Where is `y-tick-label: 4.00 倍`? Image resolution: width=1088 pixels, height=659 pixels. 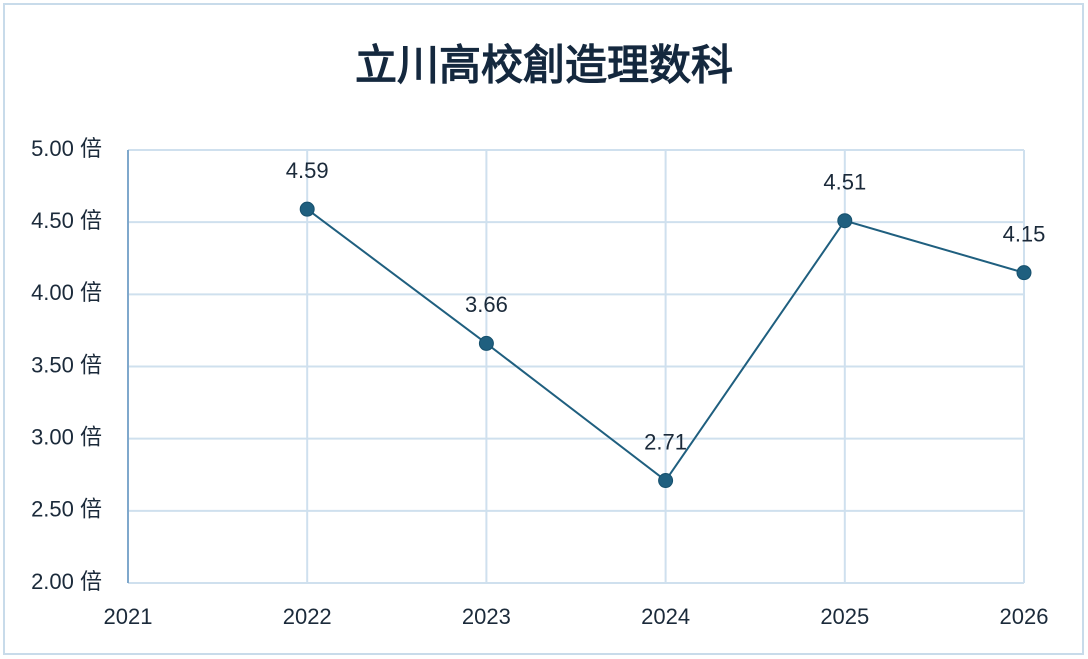 y-tick-label: 4.00 倍 is located at coordinates (66, 292).